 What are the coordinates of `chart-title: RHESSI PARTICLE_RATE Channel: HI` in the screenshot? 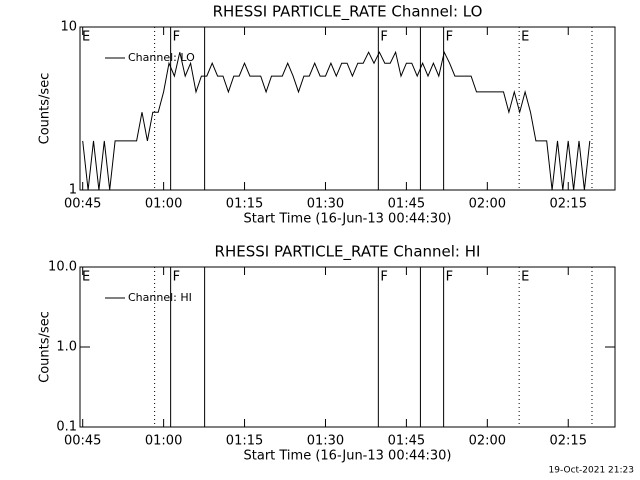 It's located at (348, 252).